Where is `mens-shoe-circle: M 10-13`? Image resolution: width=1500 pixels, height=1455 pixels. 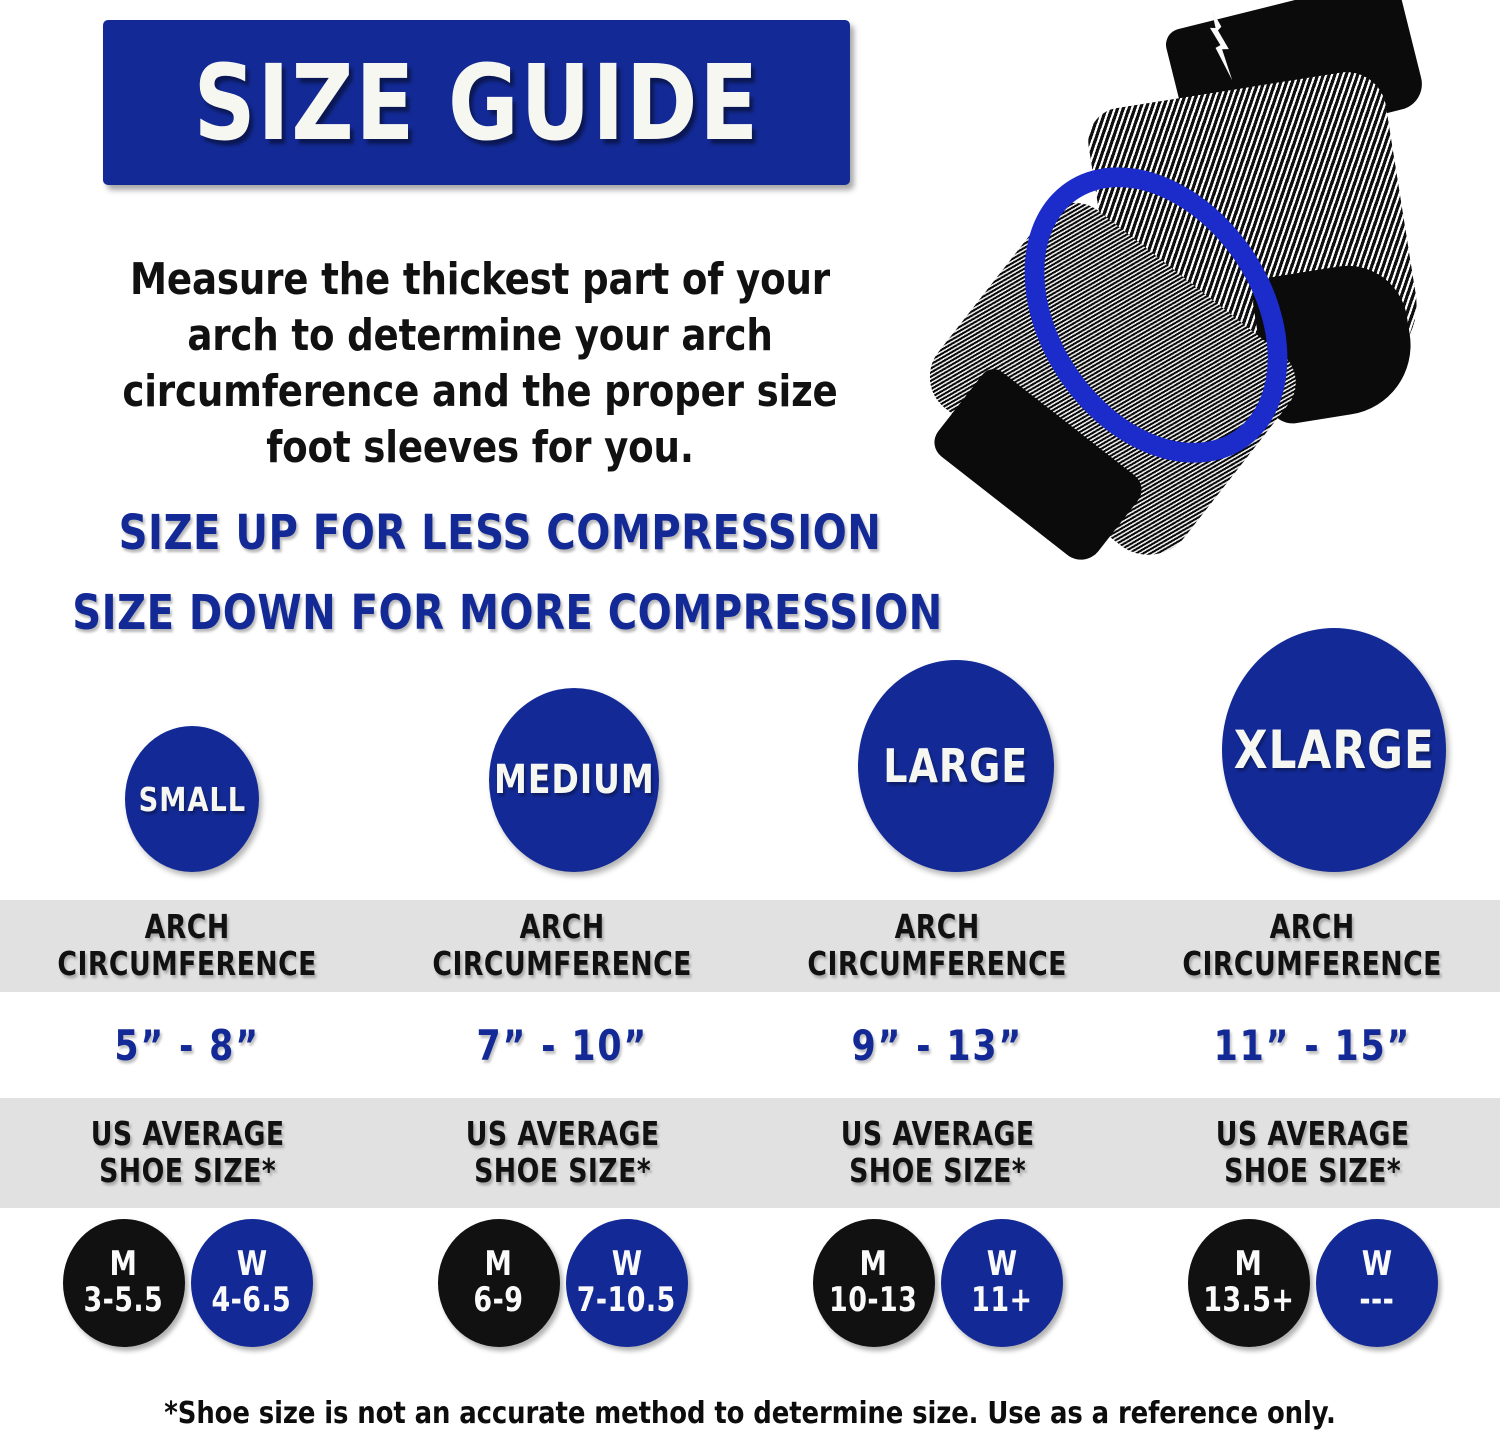 mens-shoe-circle: M 10-13 is located at coordinates (873, 1283).